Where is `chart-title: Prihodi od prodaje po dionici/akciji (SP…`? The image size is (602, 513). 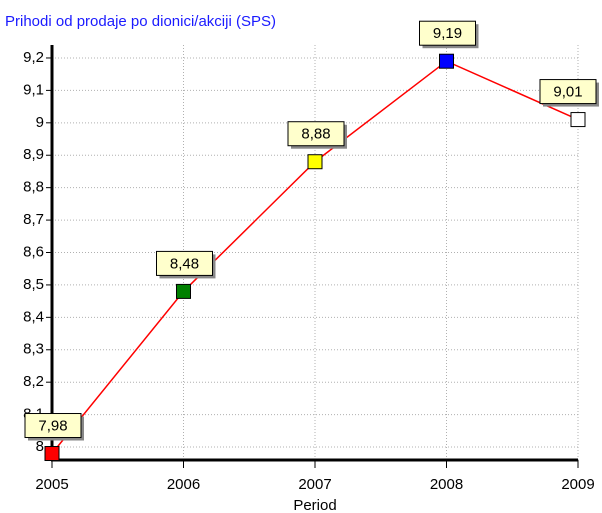 chart-title: Prihodi od prodaje po dionici/akciji (SP… is located at coordinates (140, 21).